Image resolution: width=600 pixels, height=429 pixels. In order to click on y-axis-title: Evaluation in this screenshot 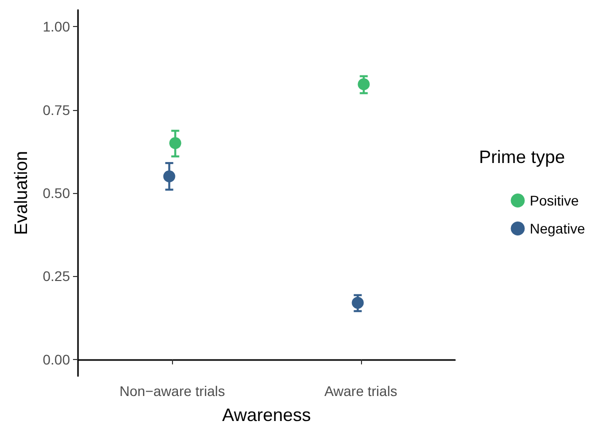, I will do `click(21, 193)`.